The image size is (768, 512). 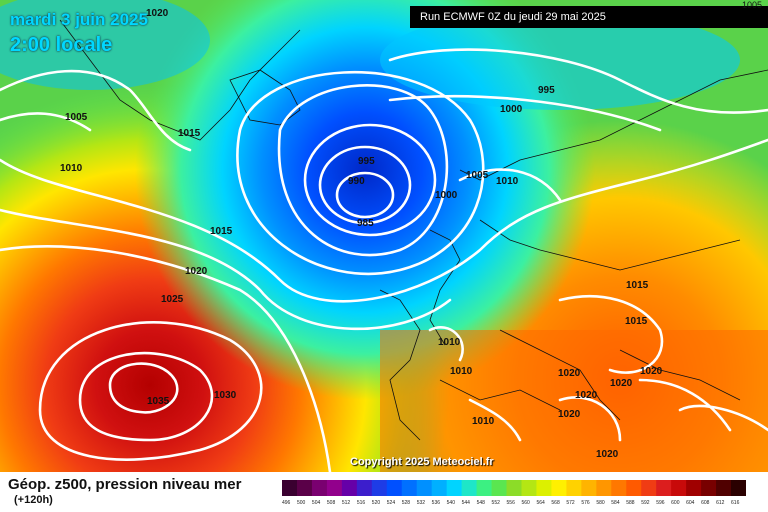 I want to click on scale-tick-label: 532, so click(x=421, y=503).